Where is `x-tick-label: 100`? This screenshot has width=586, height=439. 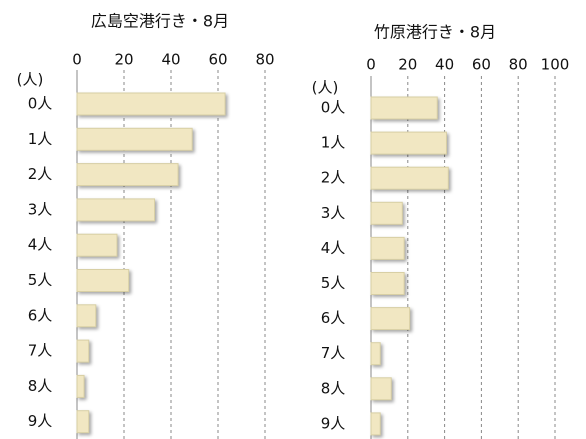 x-tick-label: 100 is located at coordinates (555, 65).